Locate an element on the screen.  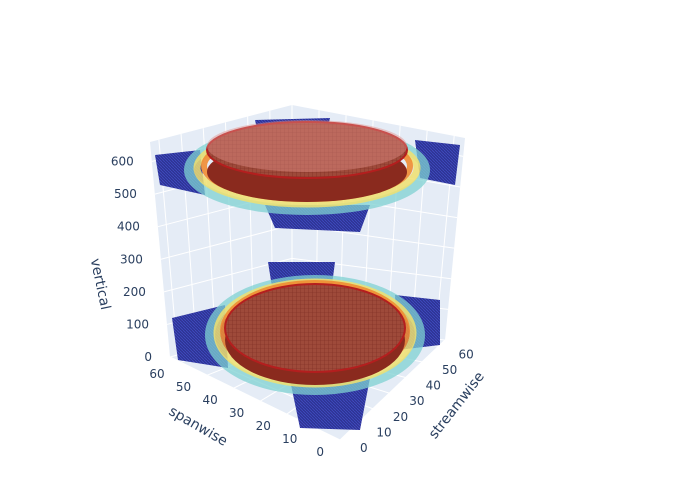
y-tick-label-4: 40 is located at coordinates (209, 400).